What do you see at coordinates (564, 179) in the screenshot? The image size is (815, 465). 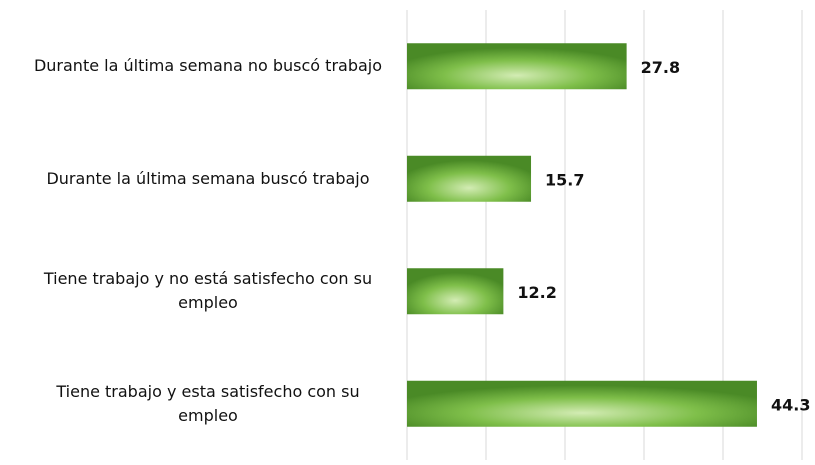 I see `data-label: 15.7` at bounding box center [564, 179].